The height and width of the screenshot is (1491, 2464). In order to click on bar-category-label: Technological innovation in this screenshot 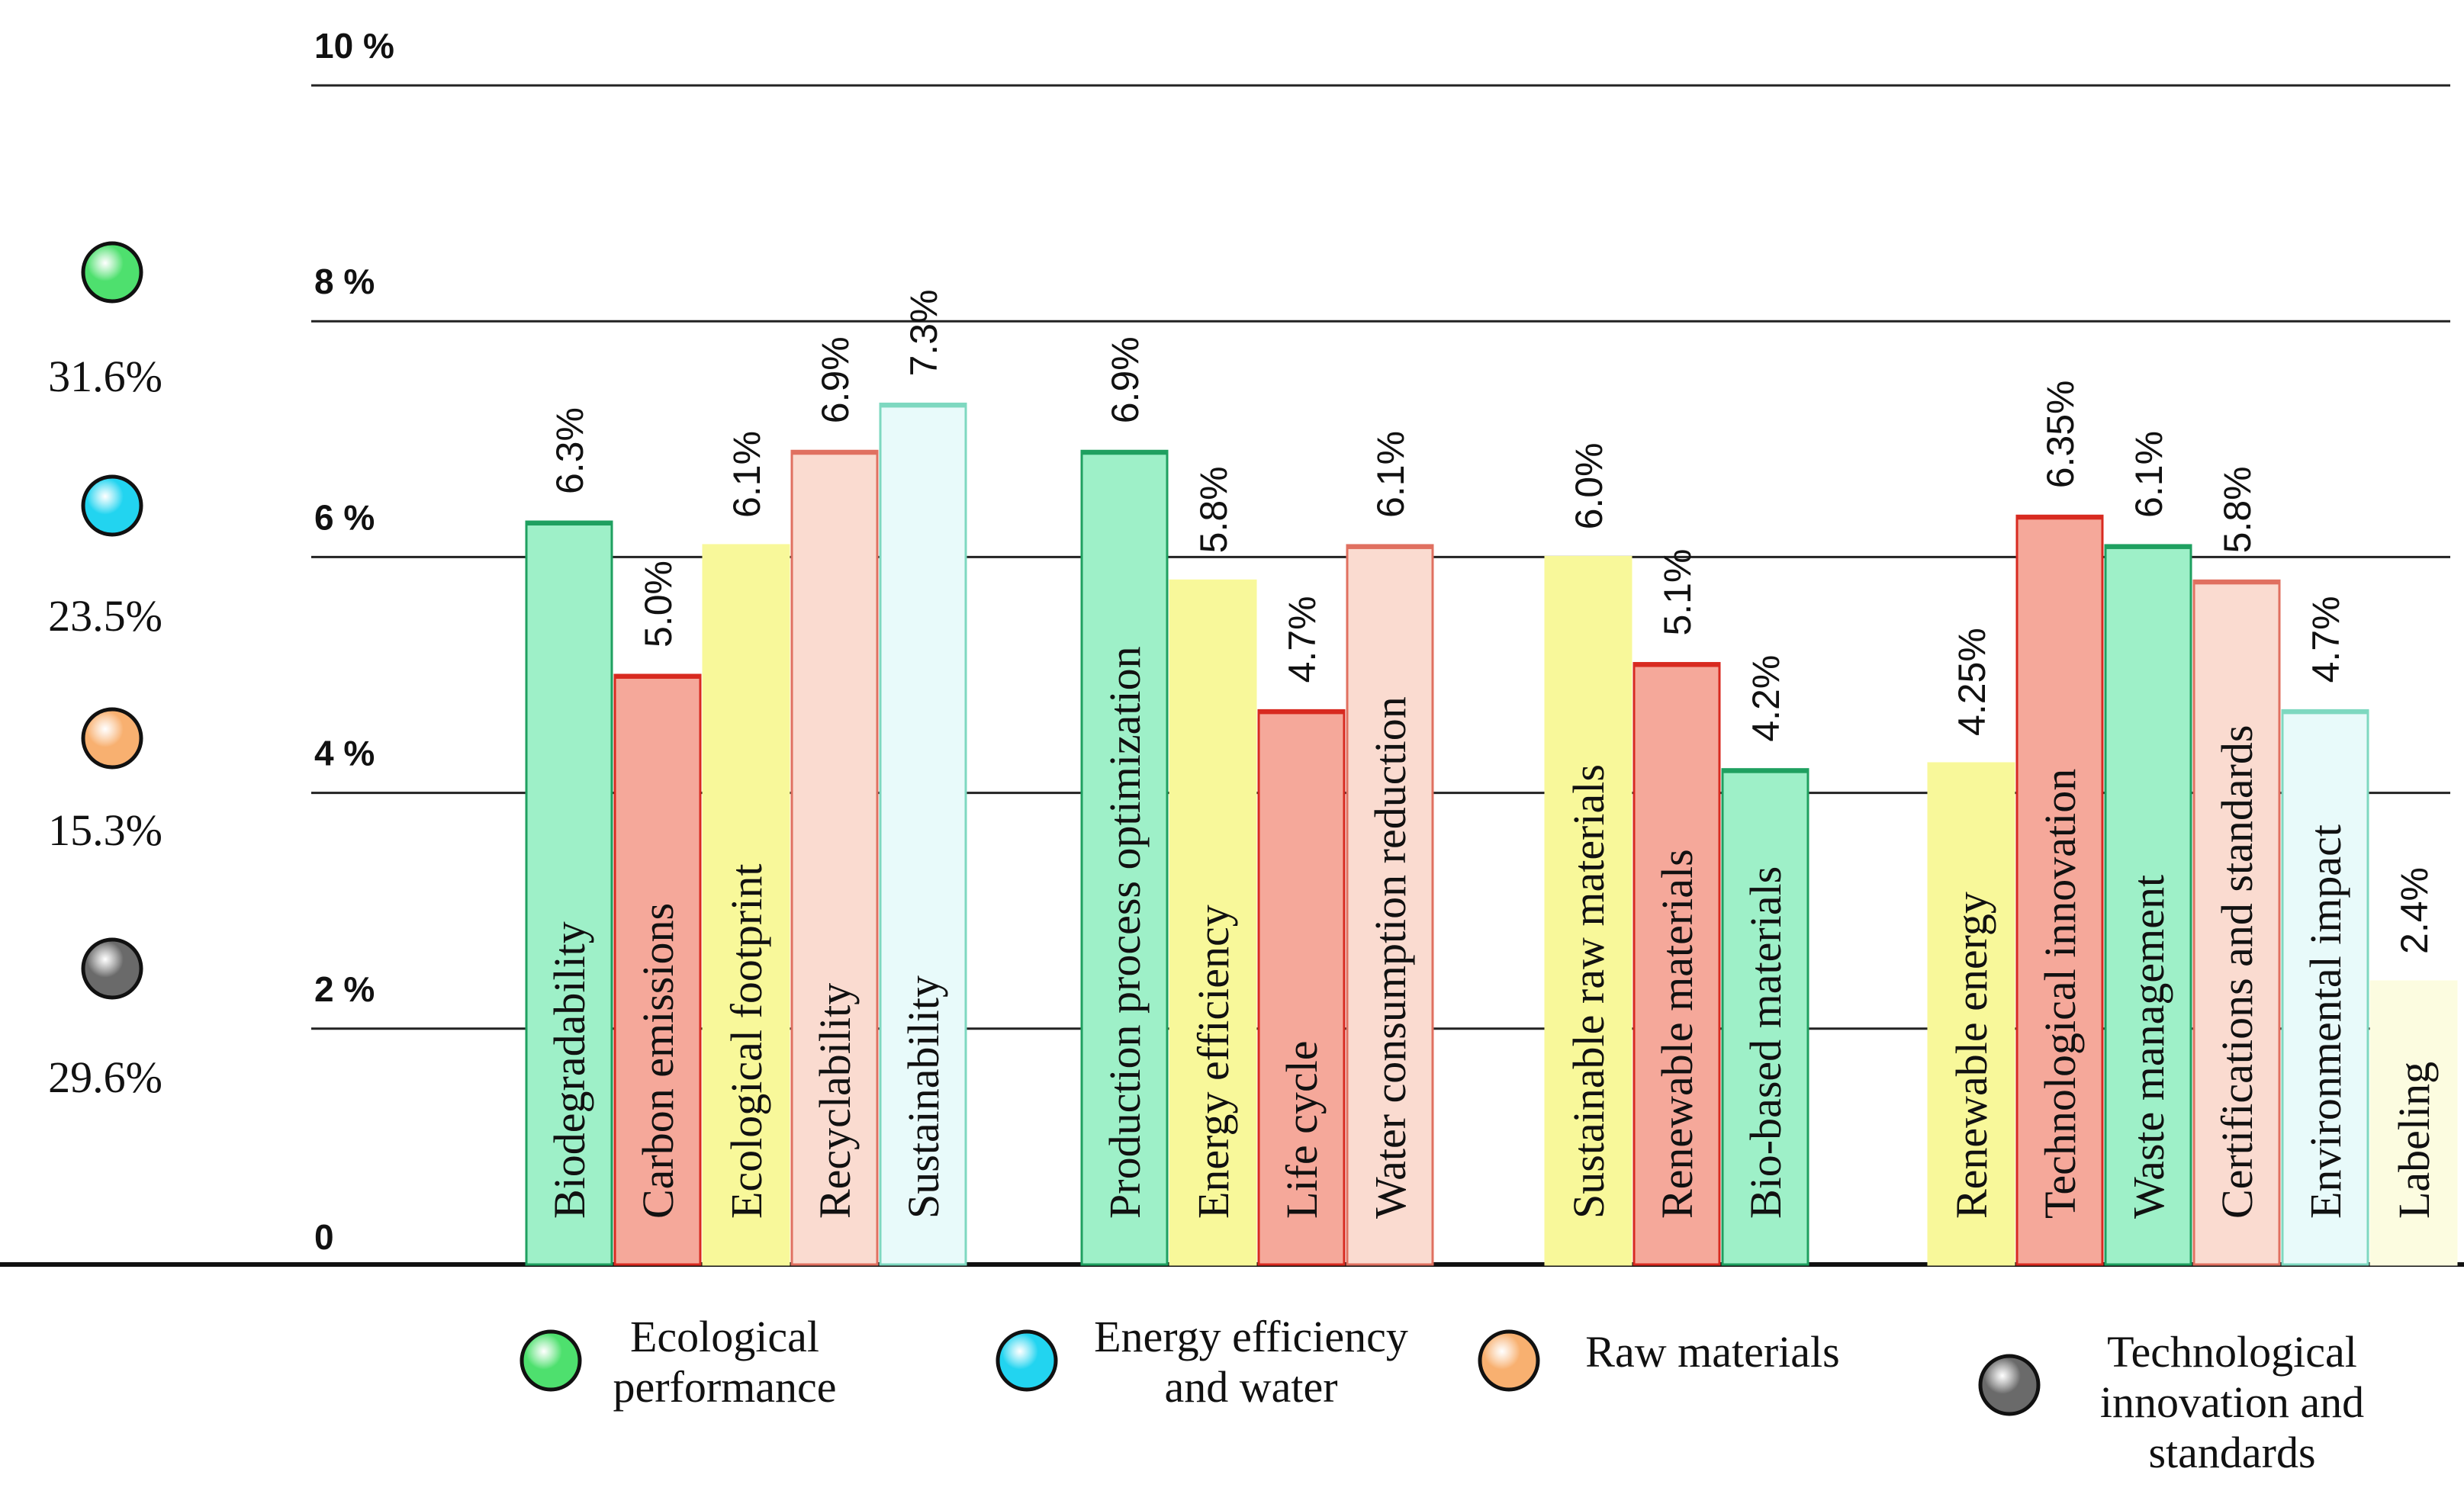, I will do `click(2060, 994)`.